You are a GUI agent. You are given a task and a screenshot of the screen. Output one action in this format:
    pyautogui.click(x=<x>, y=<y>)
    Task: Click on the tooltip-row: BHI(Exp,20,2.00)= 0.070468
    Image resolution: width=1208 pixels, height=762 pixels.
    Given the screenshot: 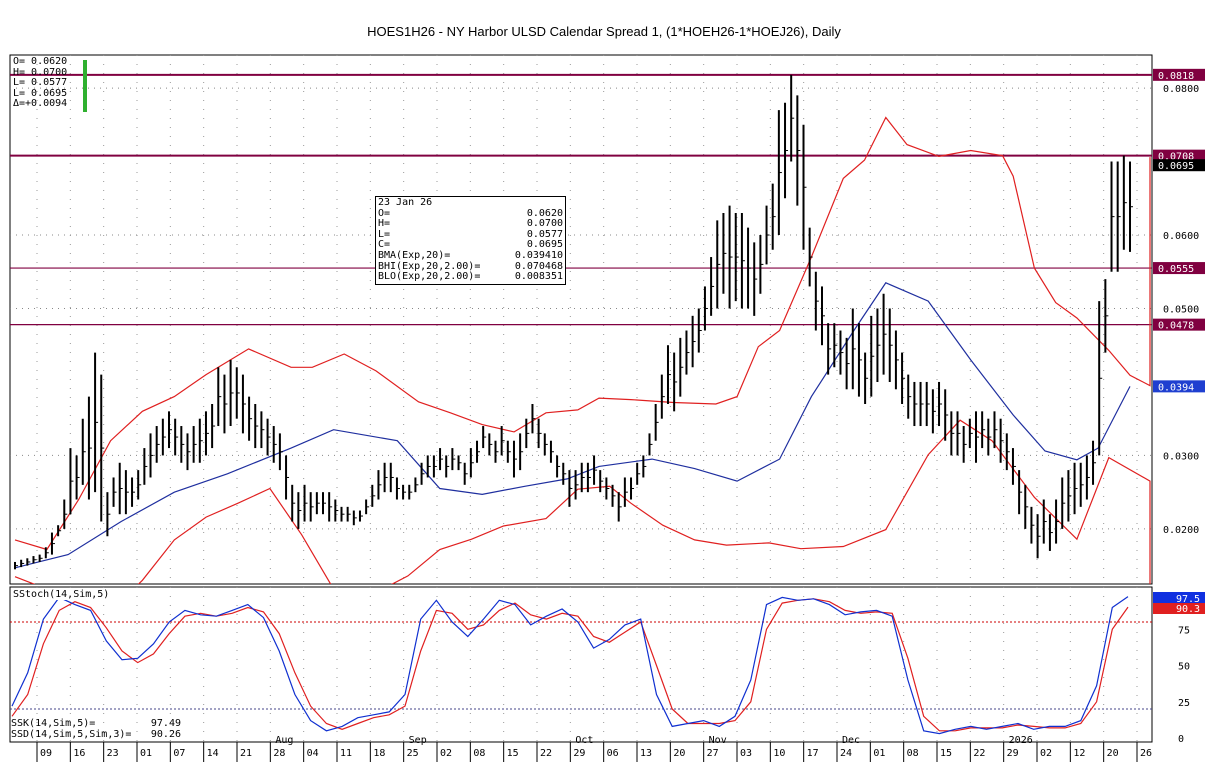 What is the action you would take?
    pyautogui.click(x=470, y=266)
    